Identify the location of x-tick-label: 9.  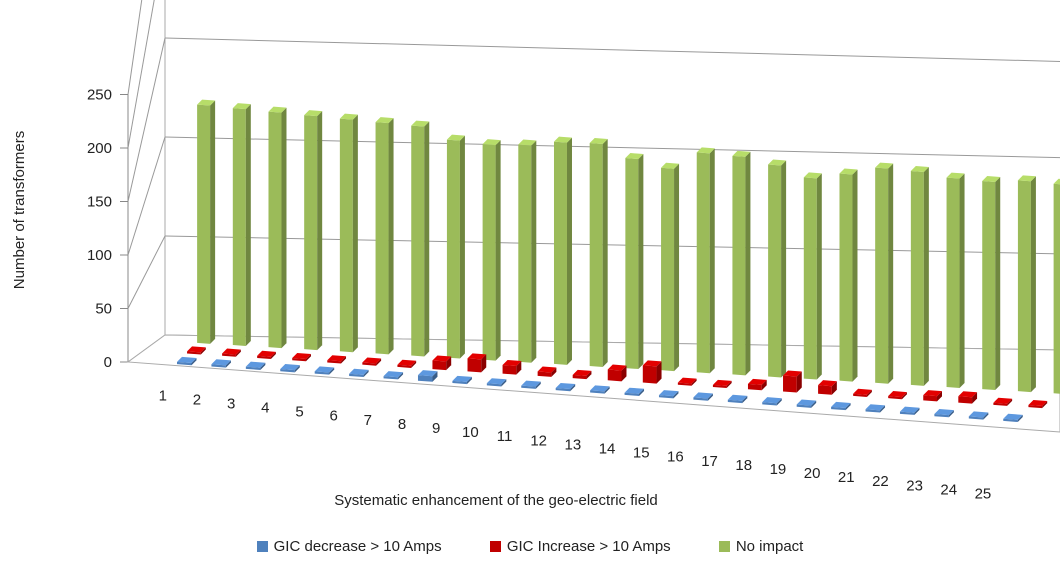
(436, 428).